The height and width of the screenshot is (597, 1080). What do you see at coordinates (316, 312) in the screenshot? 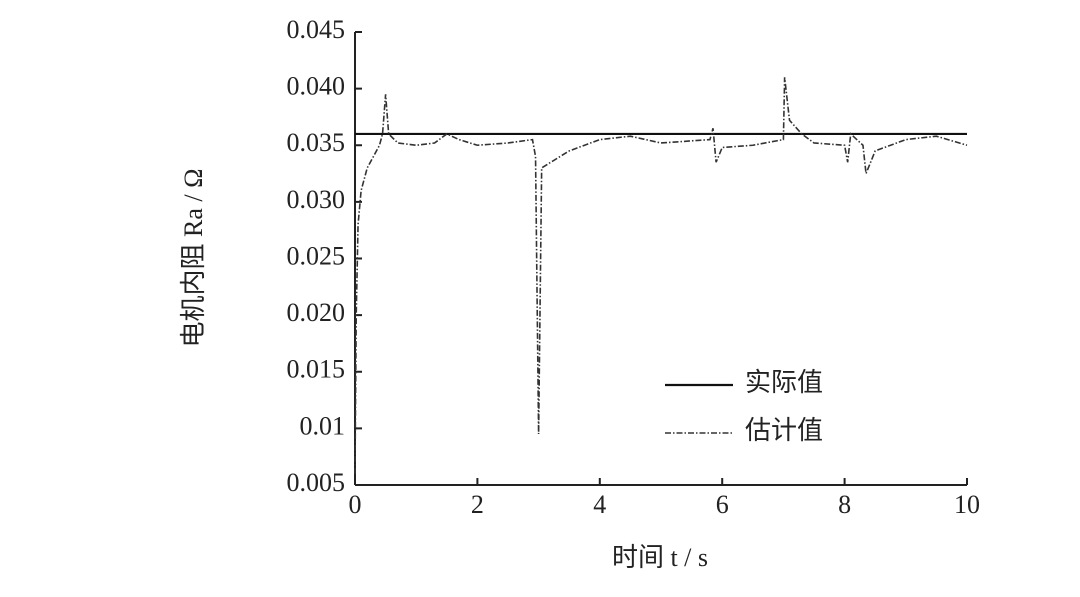
I see `y-tick-label: 0.020` at bounding box center [316, 312].